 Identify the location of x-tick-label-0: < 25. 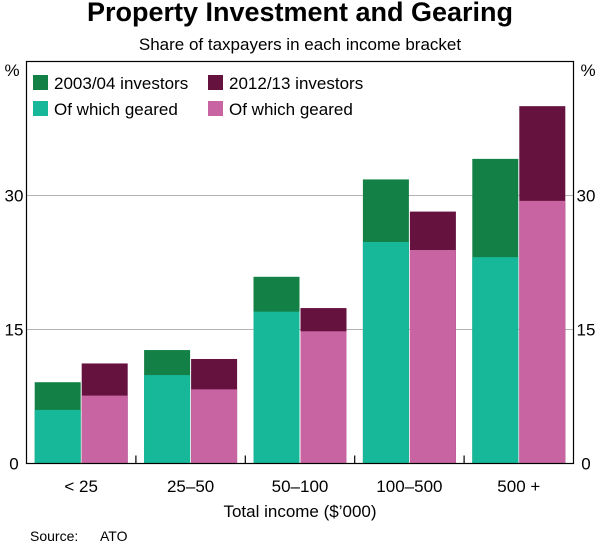
(81, 486).